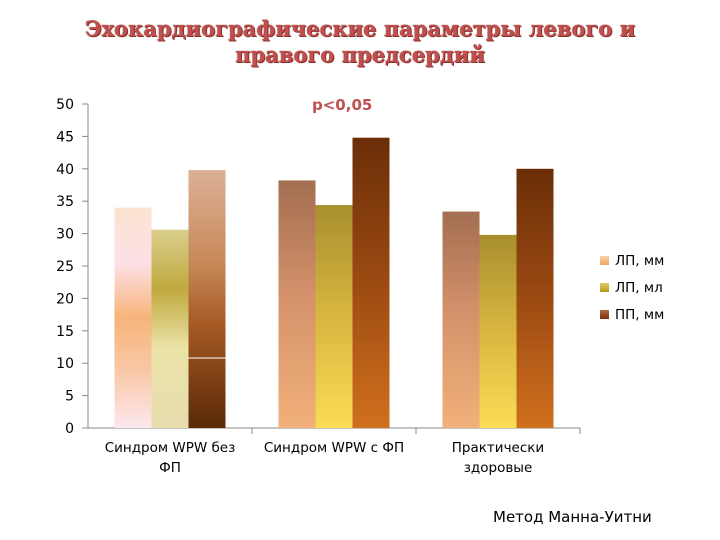 The height and width of the screenshot is (540, 720). Describe the element at coordinates (342, 105) in the screenshot. I see `significance-annotation: р<0,05` at that location.